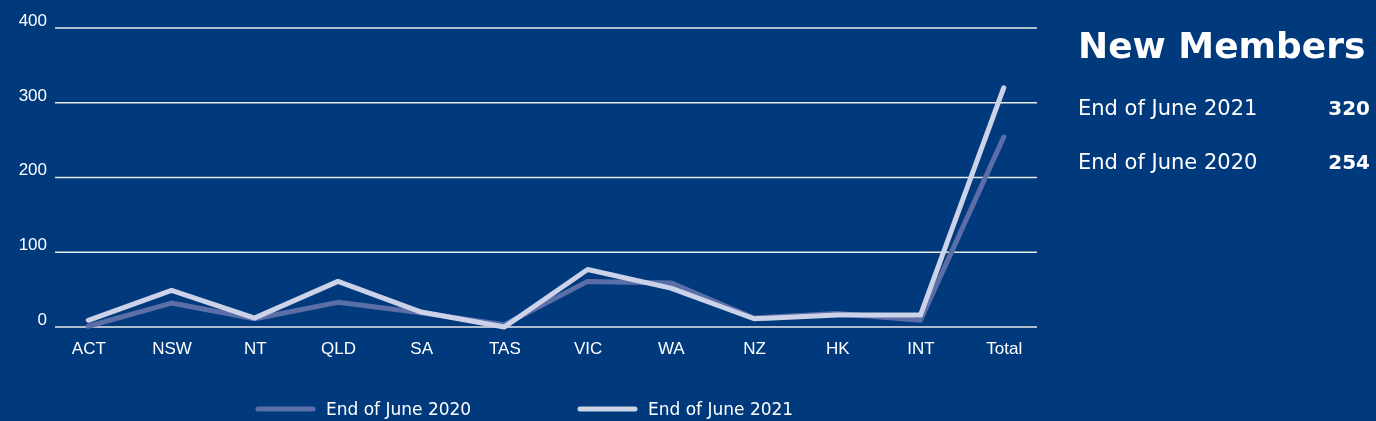 The width and height of the screenshot is (1376, 421). What do you see at coordinates (32, 20) in the screenshot?
I see `y-tick-label: 400` at bounding box center [32, 20].